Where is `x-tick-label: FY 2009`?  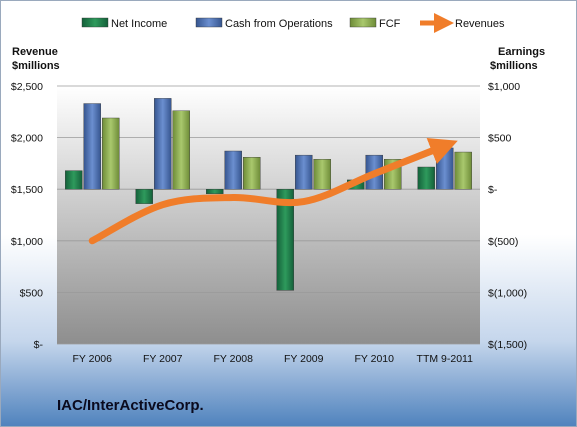 x-tick-label: FY 2009 is located at coordinates (304, 359).